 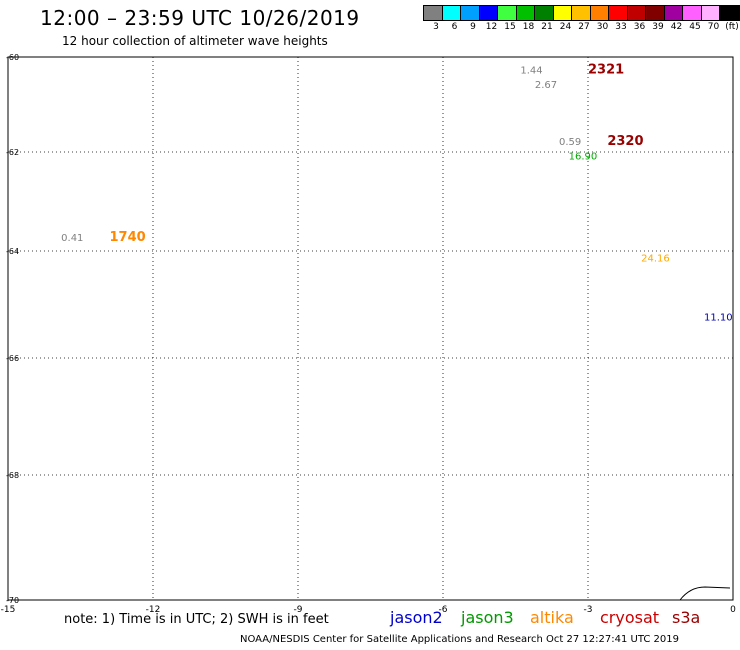 I want to click on legend-tick-label: 18, so click(x=528, y=27).